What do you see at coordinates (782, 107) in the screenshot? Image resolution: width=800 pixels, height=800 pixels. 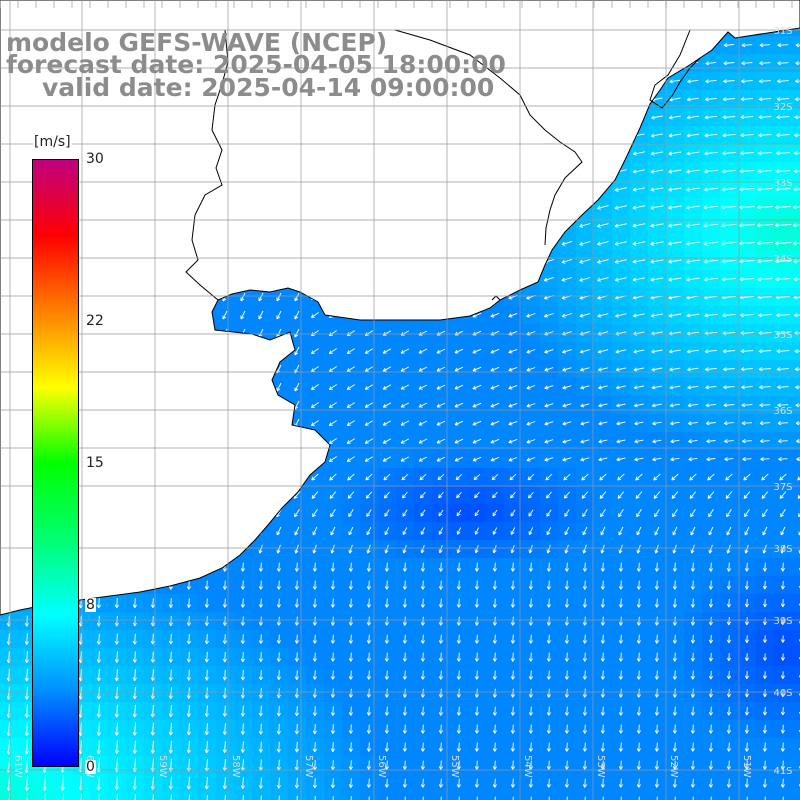 I see `latitude-label: 32S` at bounding box center [782, 107].